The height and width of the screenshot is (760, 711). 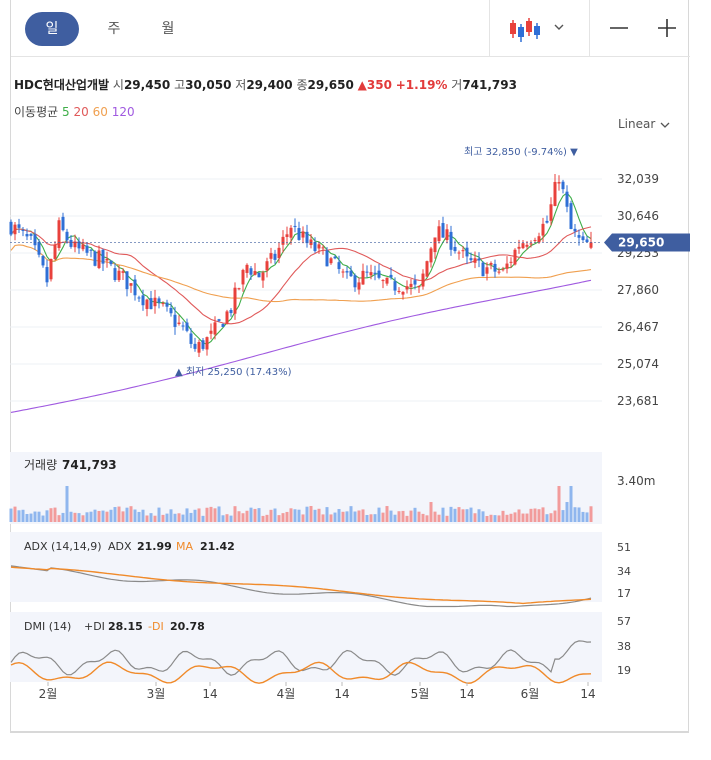 What do you see at coordinates (156, 626) in the screenshot?
I see `minus-di-label: -DI` at bounding box center [156, 626].